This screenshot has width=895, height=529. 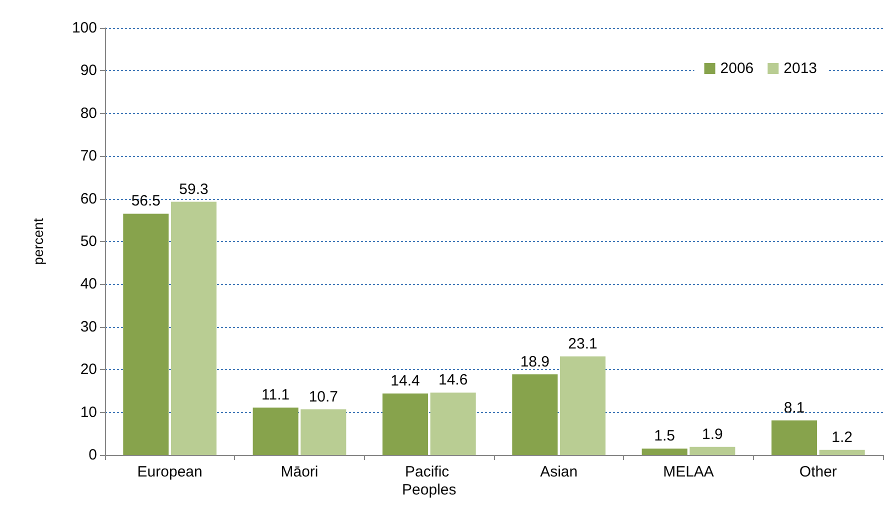 What do you see at coordinates (88, 199) in the screenshot?
I see `y-tick-label: 60` at bounding box center [88, 199].